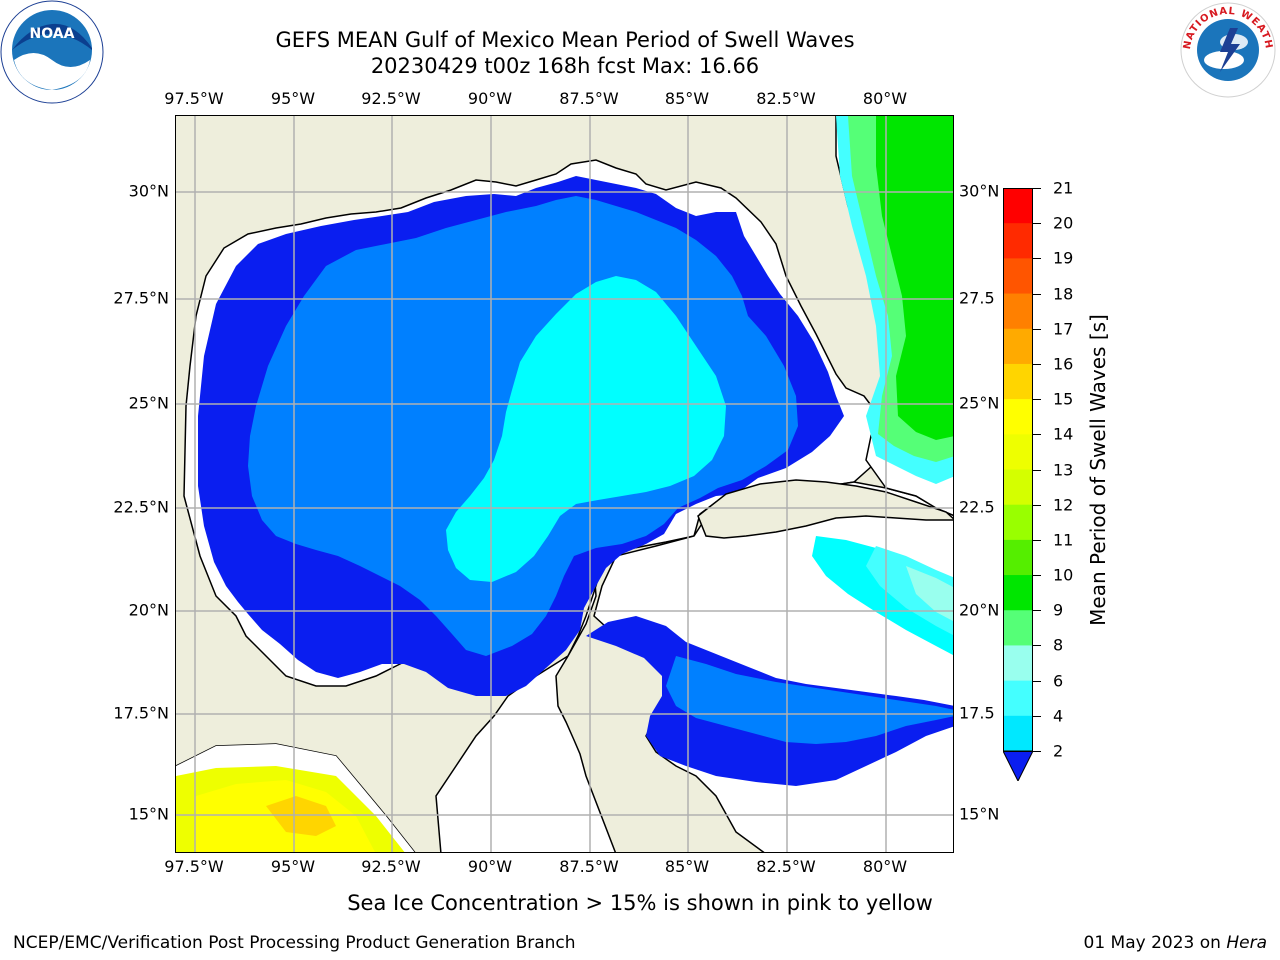 The width and height of the screenshot is (1280, 960). What do you see at coordinates (194, 866) in the screenshot?
I see `lon-label-bottom: 97.5°W` at bounding box center [194, 866].